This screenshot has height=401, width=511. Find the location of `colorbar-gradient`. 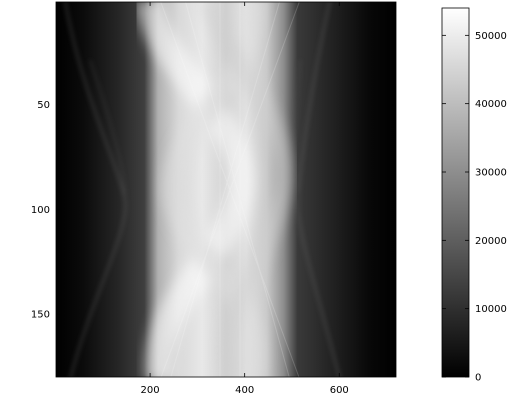

colorbar-gradient is located at coordinates (455, 192).